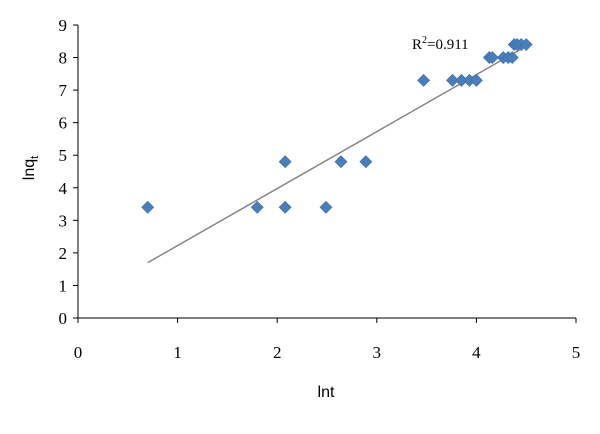  I want to click on x-tick-label: 1, so click(177, 352).